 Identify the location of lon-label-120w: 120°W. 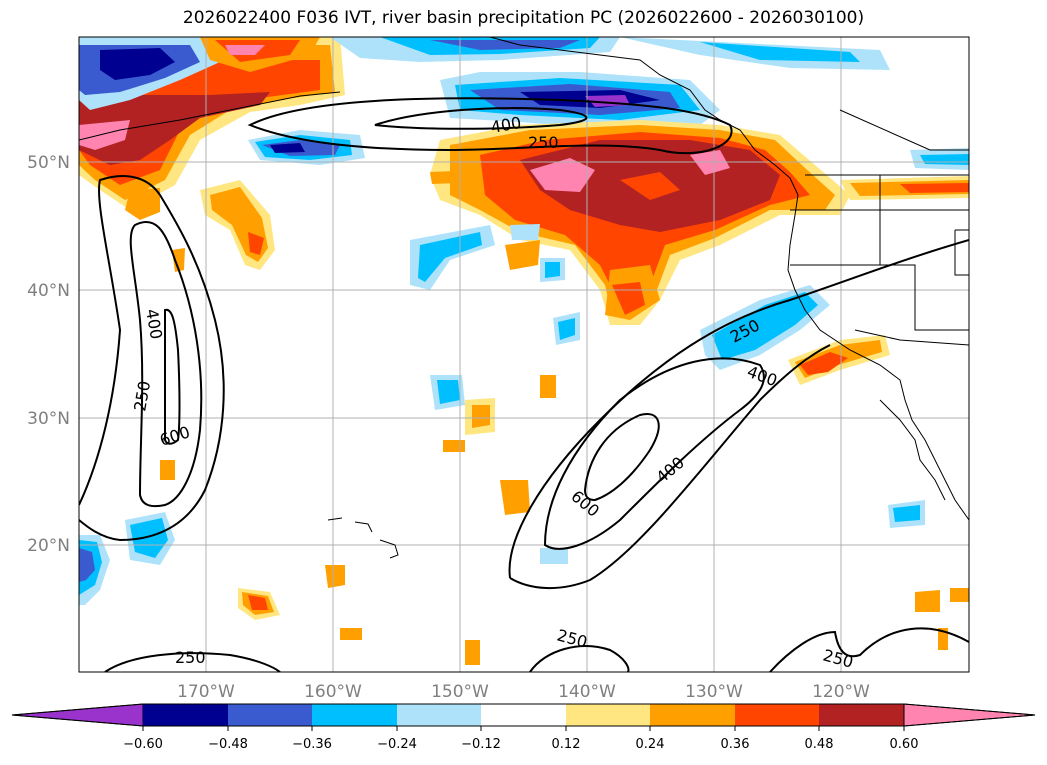
(841, 692).